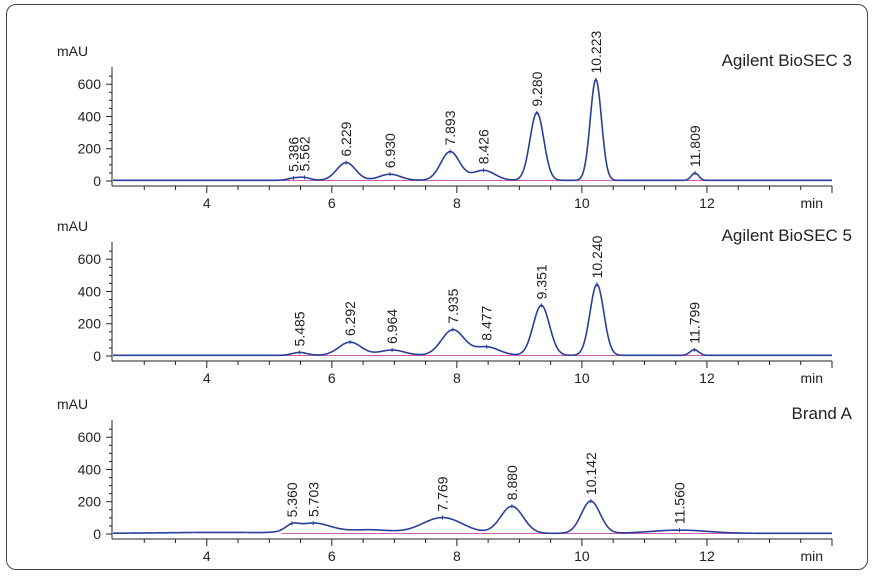 This screenshot has width=875, height=576. I want to click on peak-label: 9.280, so click(537, 88).